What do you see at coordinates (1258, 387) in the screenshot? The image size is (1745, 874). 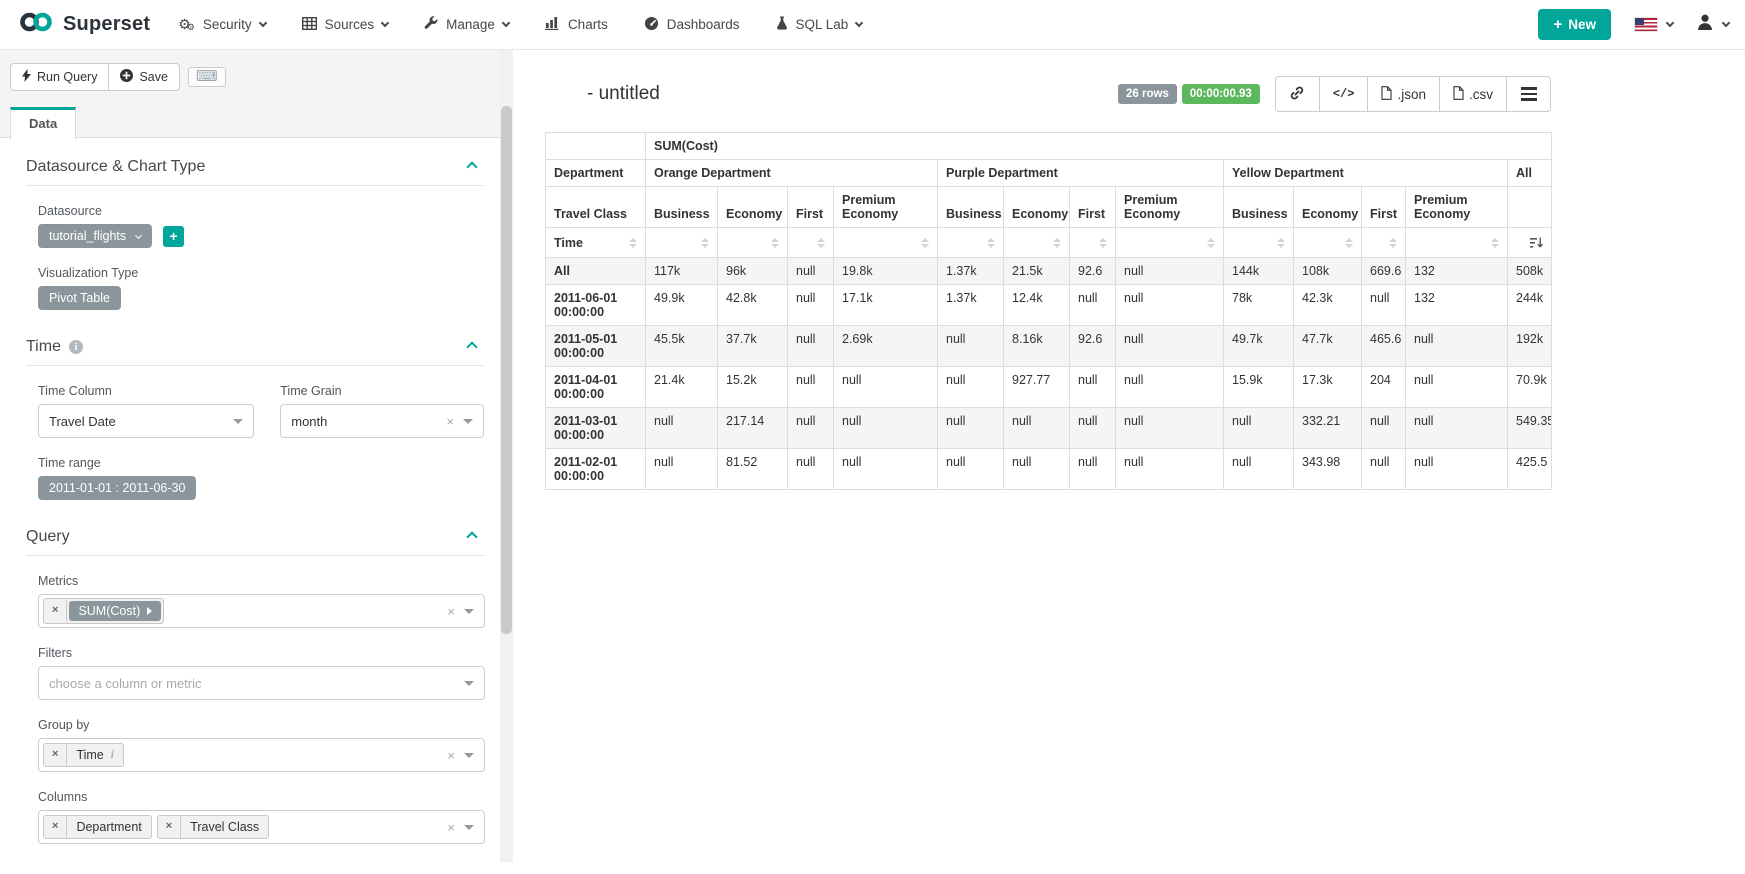 I see `pivot-cell: 15.9k` at bounding box center [1258, 387].